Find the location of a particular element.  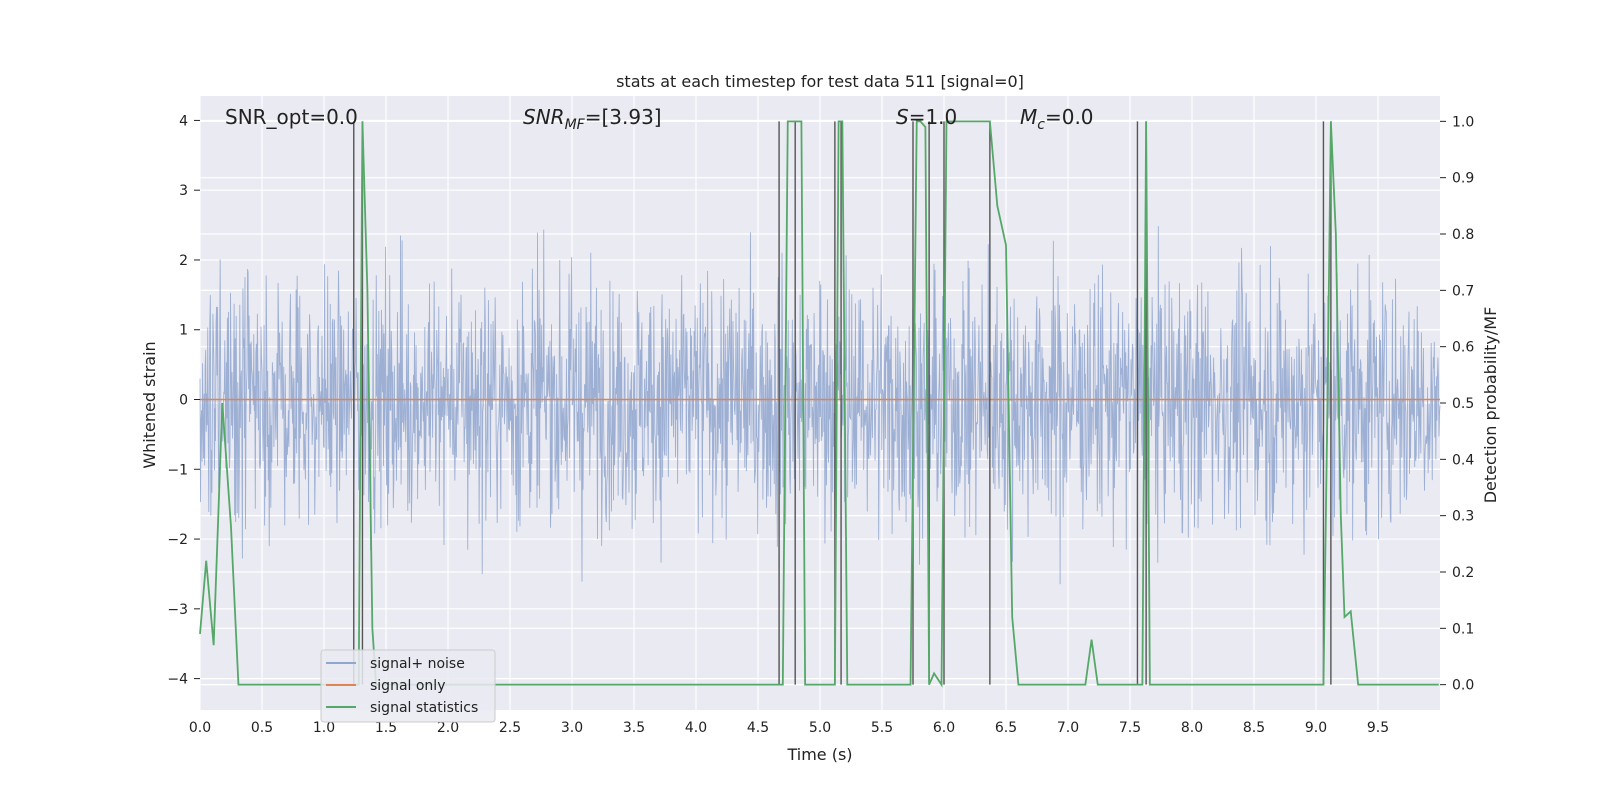

x-tick-label: 0.0 is located at coordinates (200, 728).